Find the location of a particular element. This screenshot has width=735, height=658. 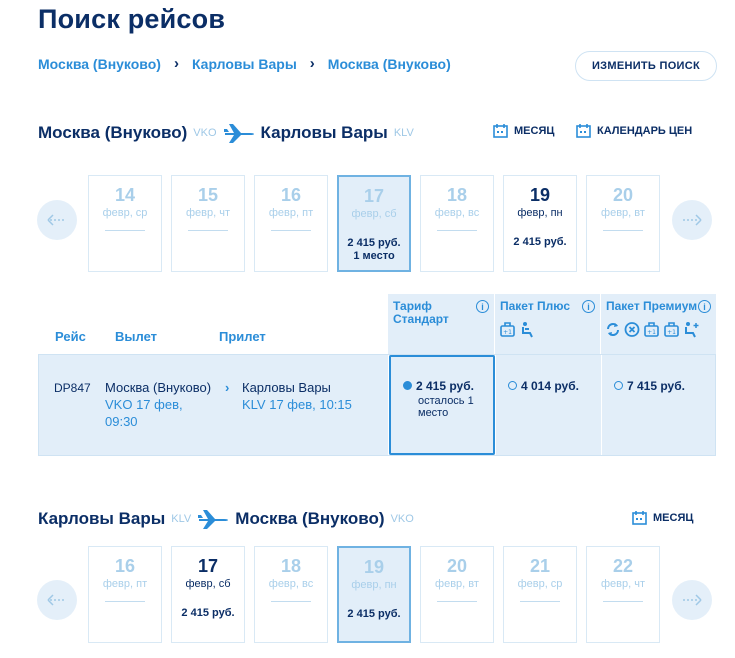

day-card: 17 февр, сб 2 415 руб. 1 место is located at coordinates (374, 223).